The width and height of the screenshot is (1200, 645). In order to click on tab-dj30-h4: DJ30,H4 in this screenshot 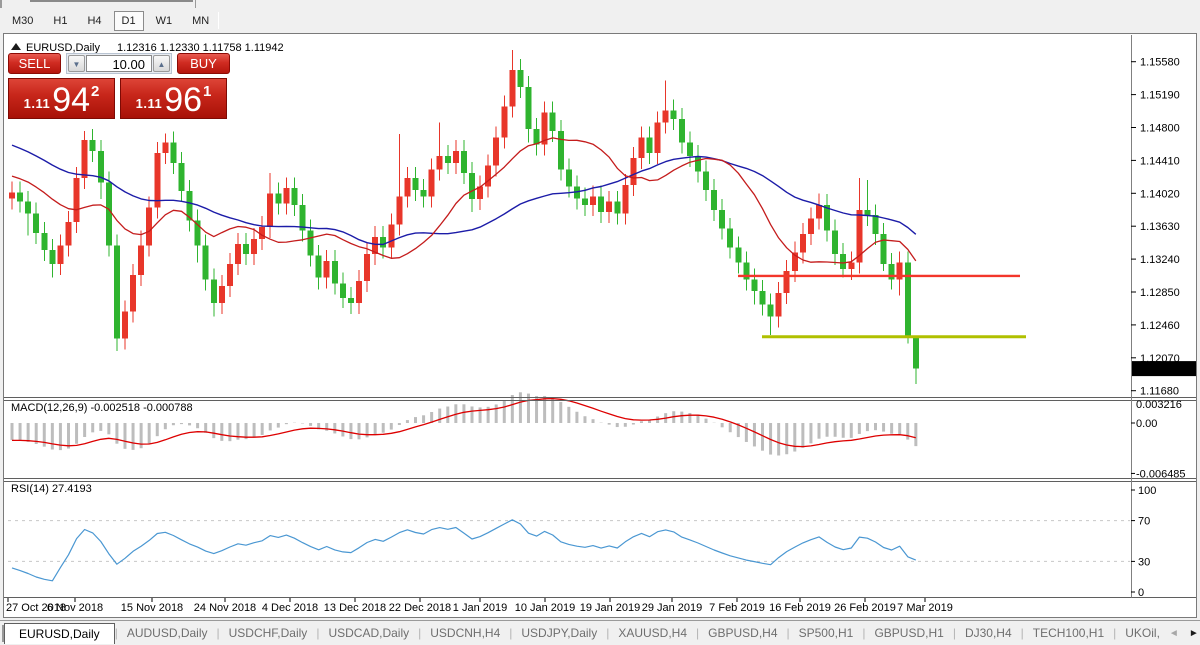, I will do `click(988, 633)`.